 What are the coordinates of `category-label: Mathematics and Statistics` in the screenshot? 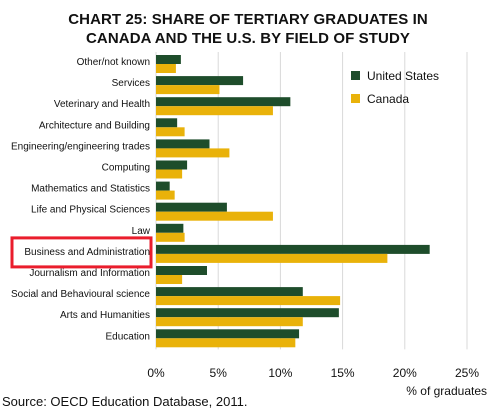 It's located at (90, 189).